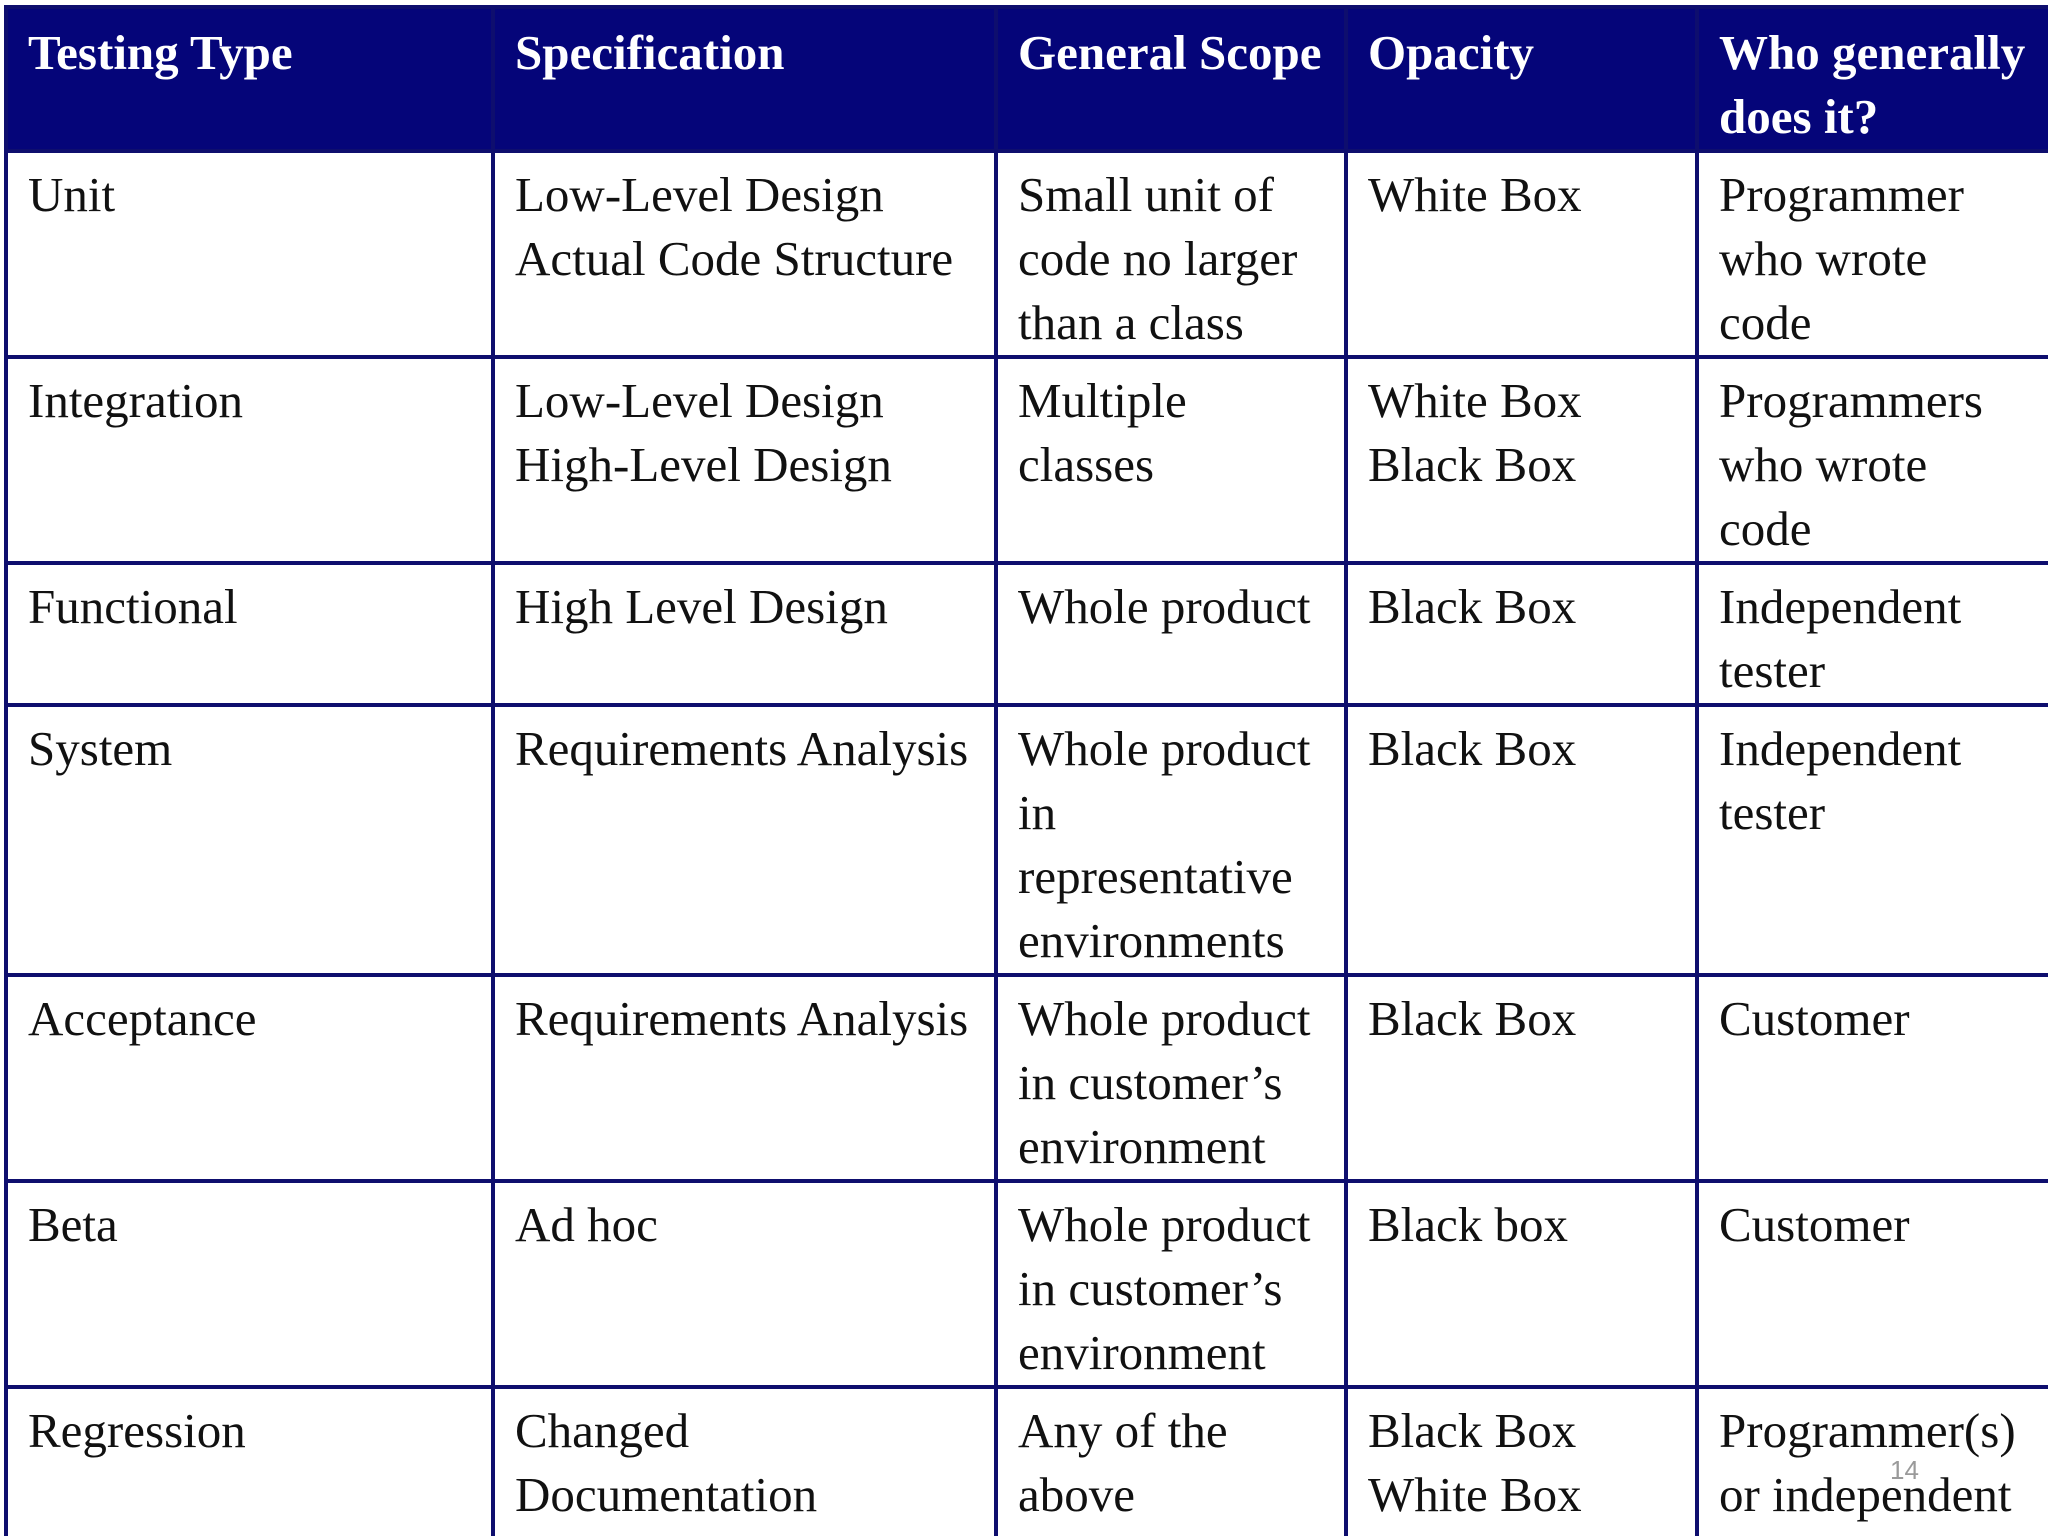 The image size is (2048, 1536). I want to click on cell-line: Beta, so click(73, 1224).